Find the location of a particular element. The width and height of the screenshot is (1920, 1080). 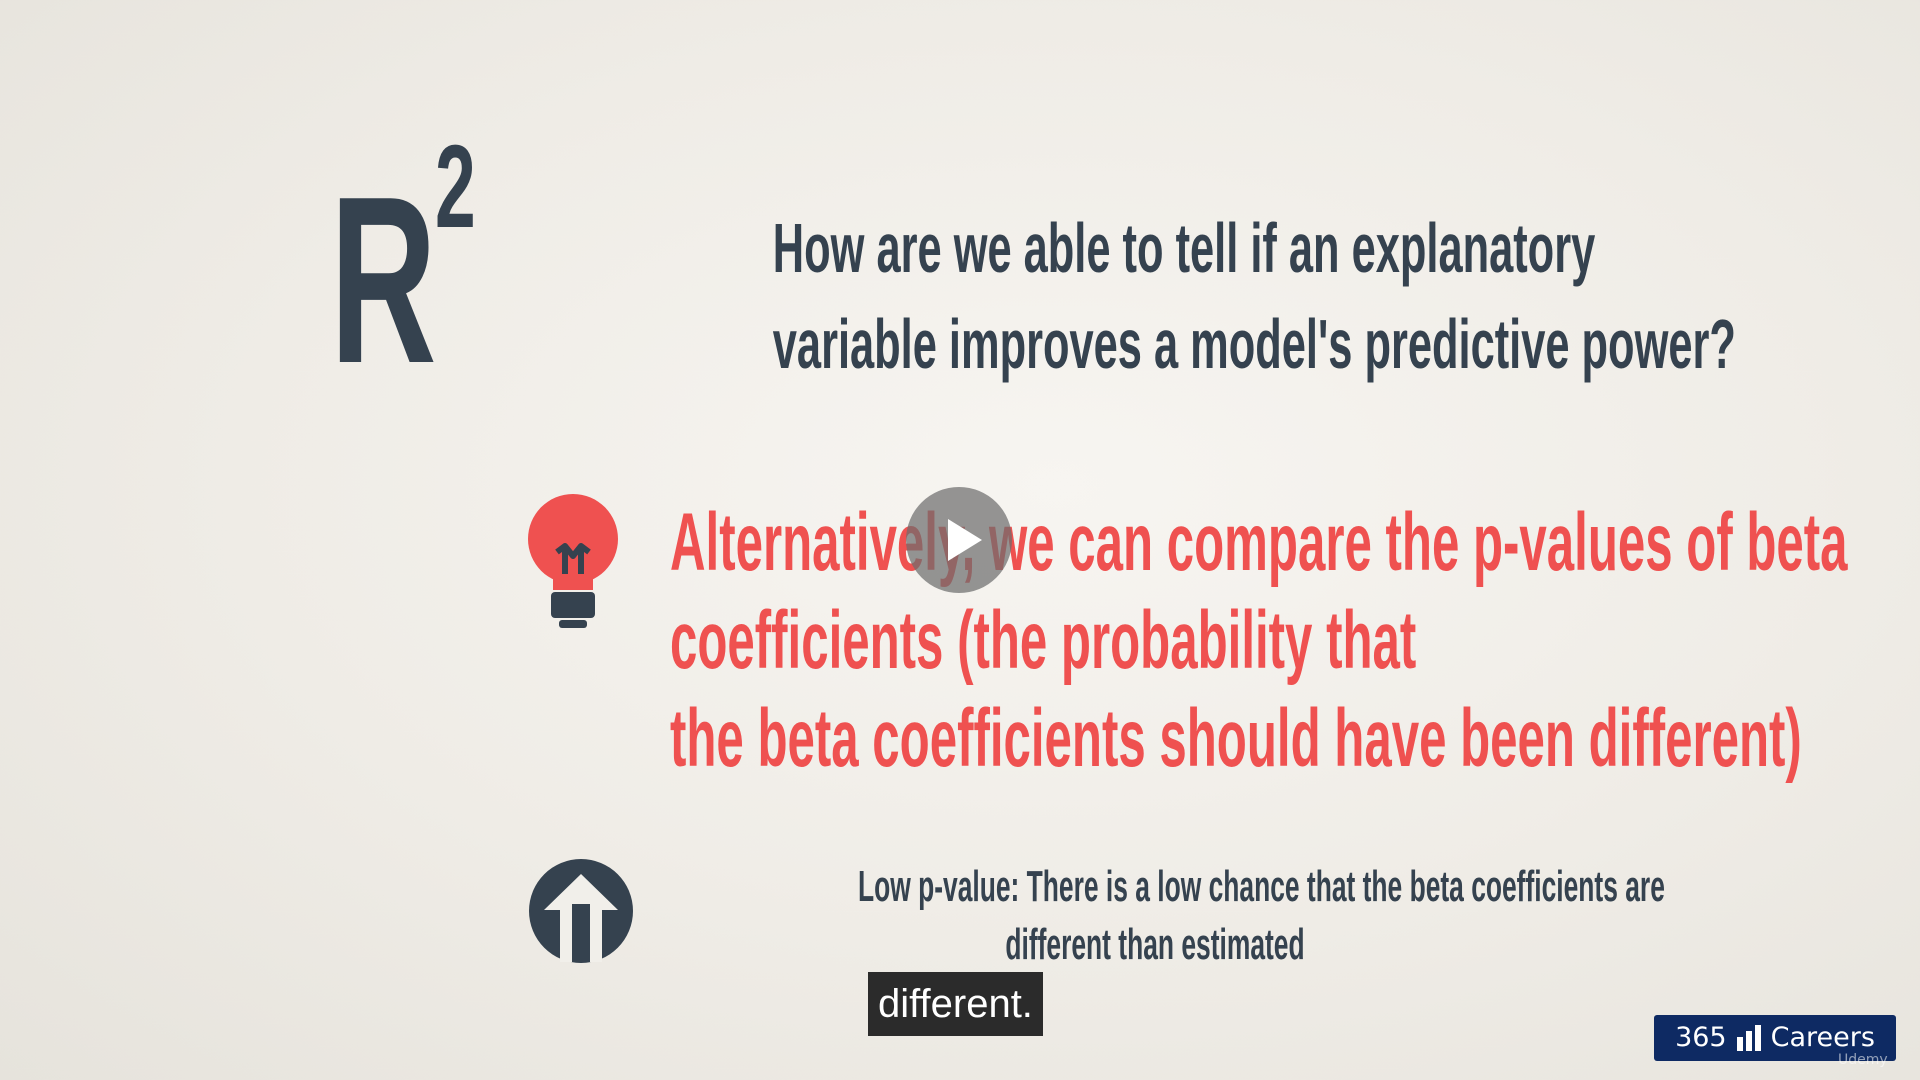

udemy-watermark: Udemy is located at coordinates (1863, 1060).